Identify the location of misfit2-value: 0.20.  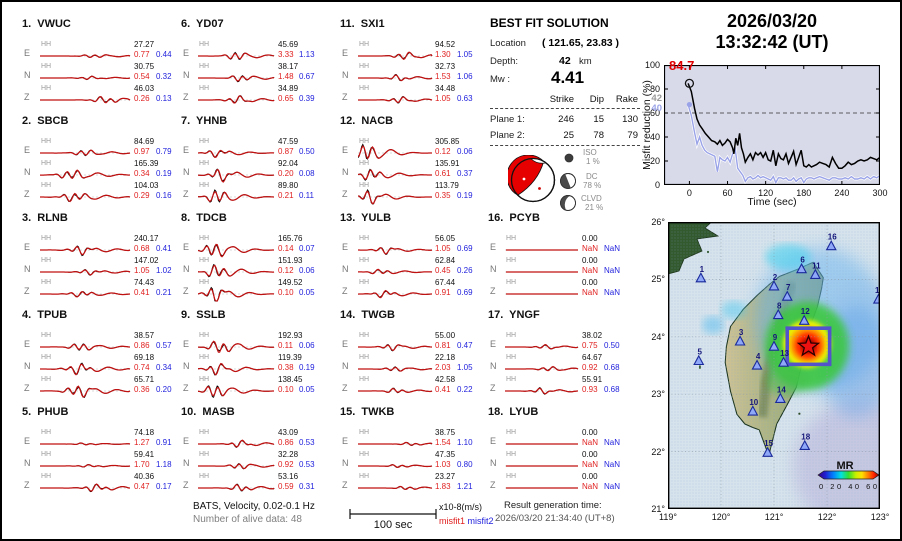
(164, 389).